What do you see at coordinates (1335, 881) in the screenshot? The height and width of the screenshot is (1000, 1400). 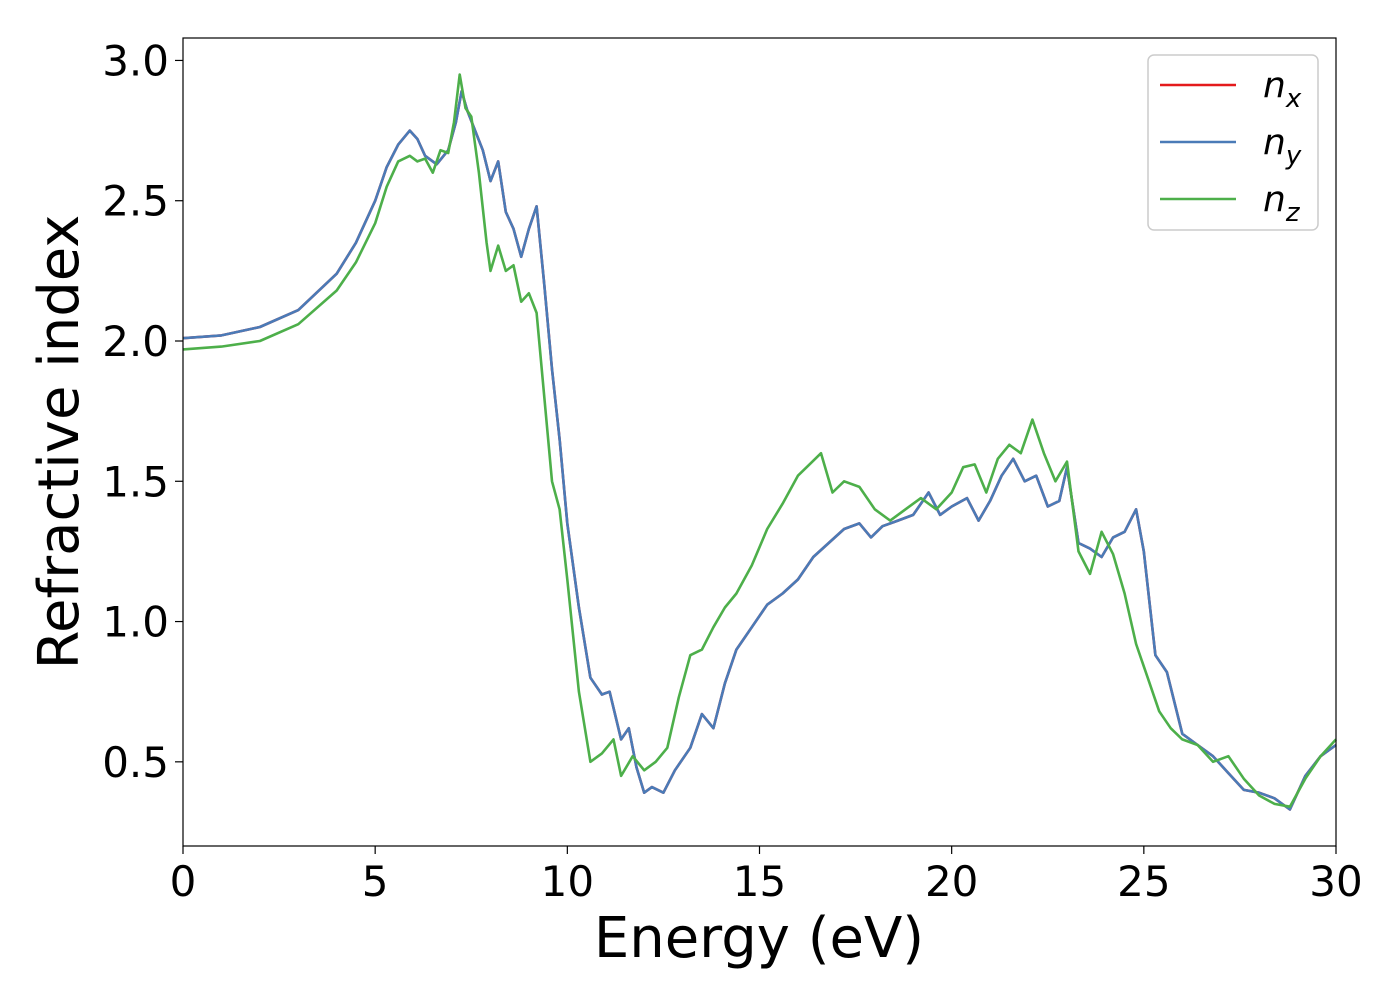 I see `x-tick-label: 30` at bounding box center [1335, 881].